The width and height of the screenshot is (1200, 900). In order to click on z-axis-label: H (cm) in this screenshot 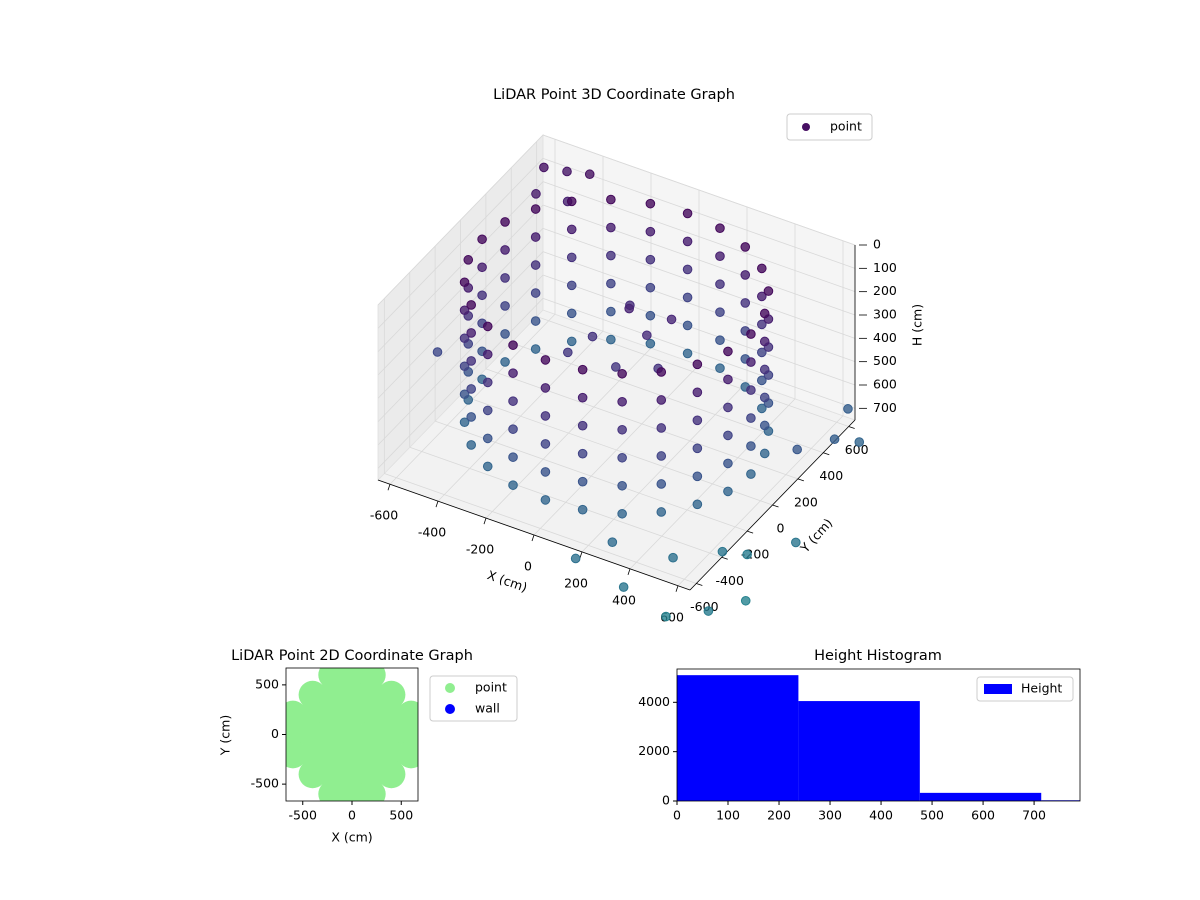, I will do `click(917, 325)`.